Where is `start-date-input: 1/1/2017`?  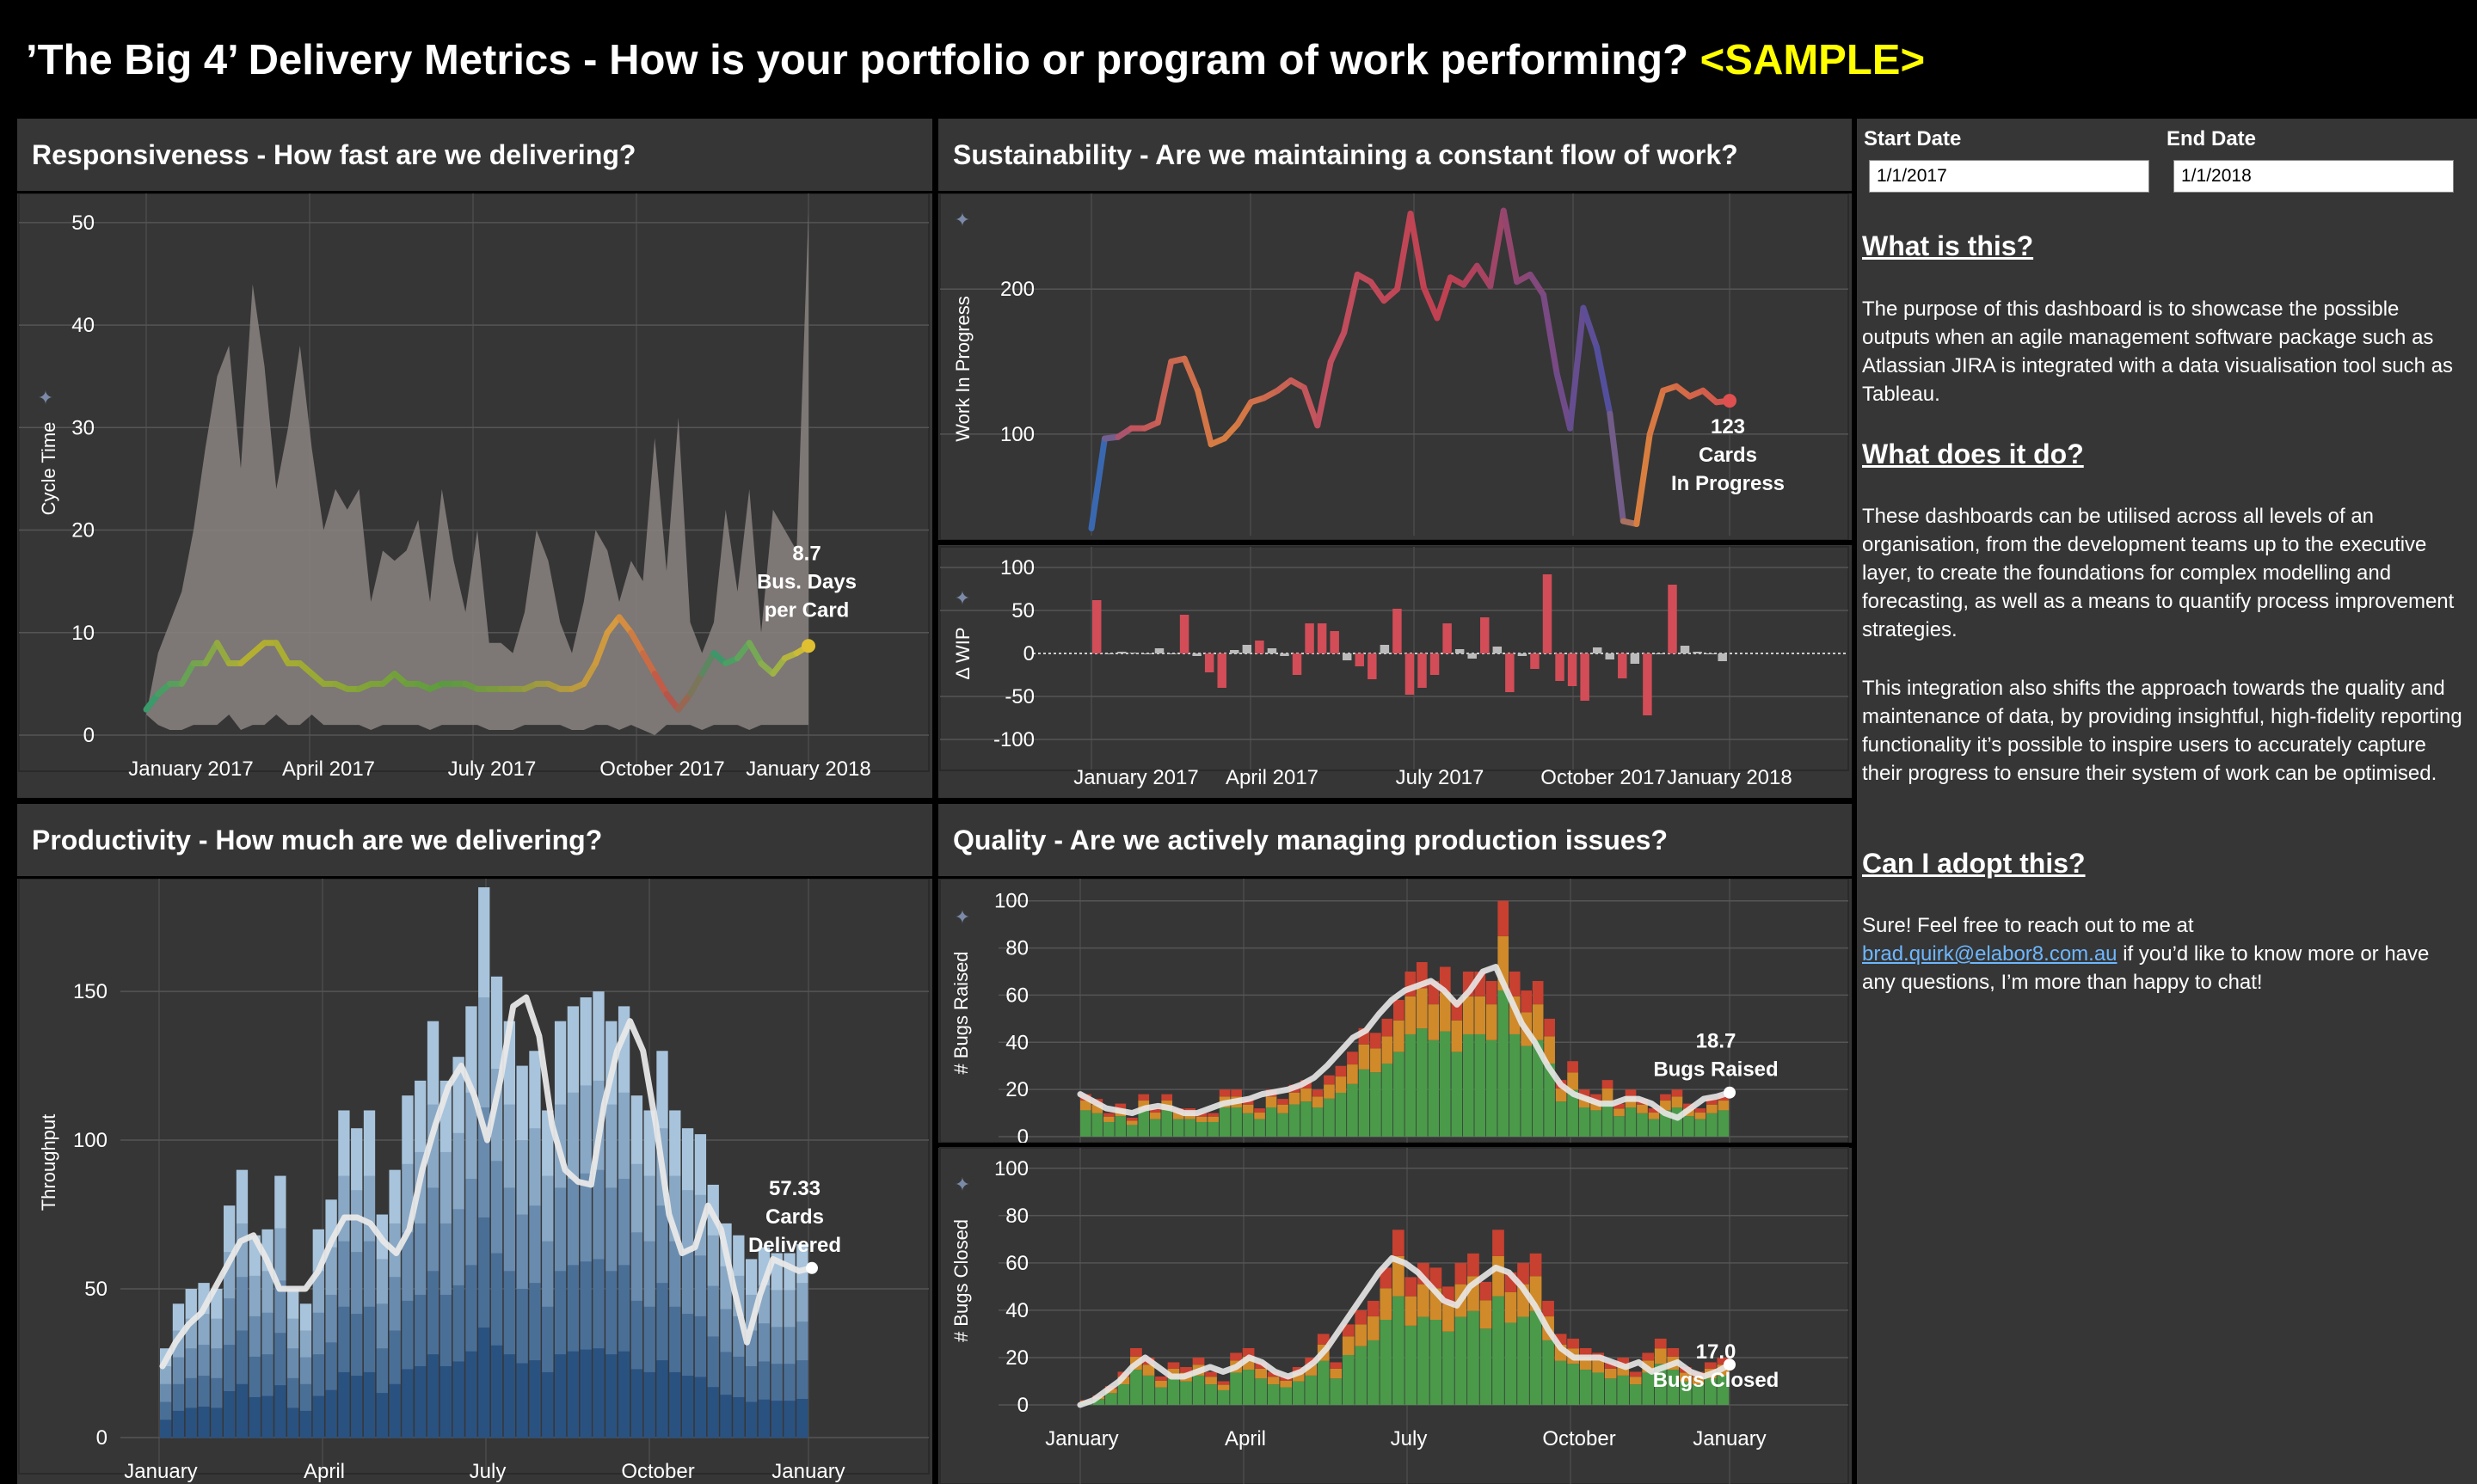 start-date-input: 1/1/2017 is located at coordinates (2009, 176).